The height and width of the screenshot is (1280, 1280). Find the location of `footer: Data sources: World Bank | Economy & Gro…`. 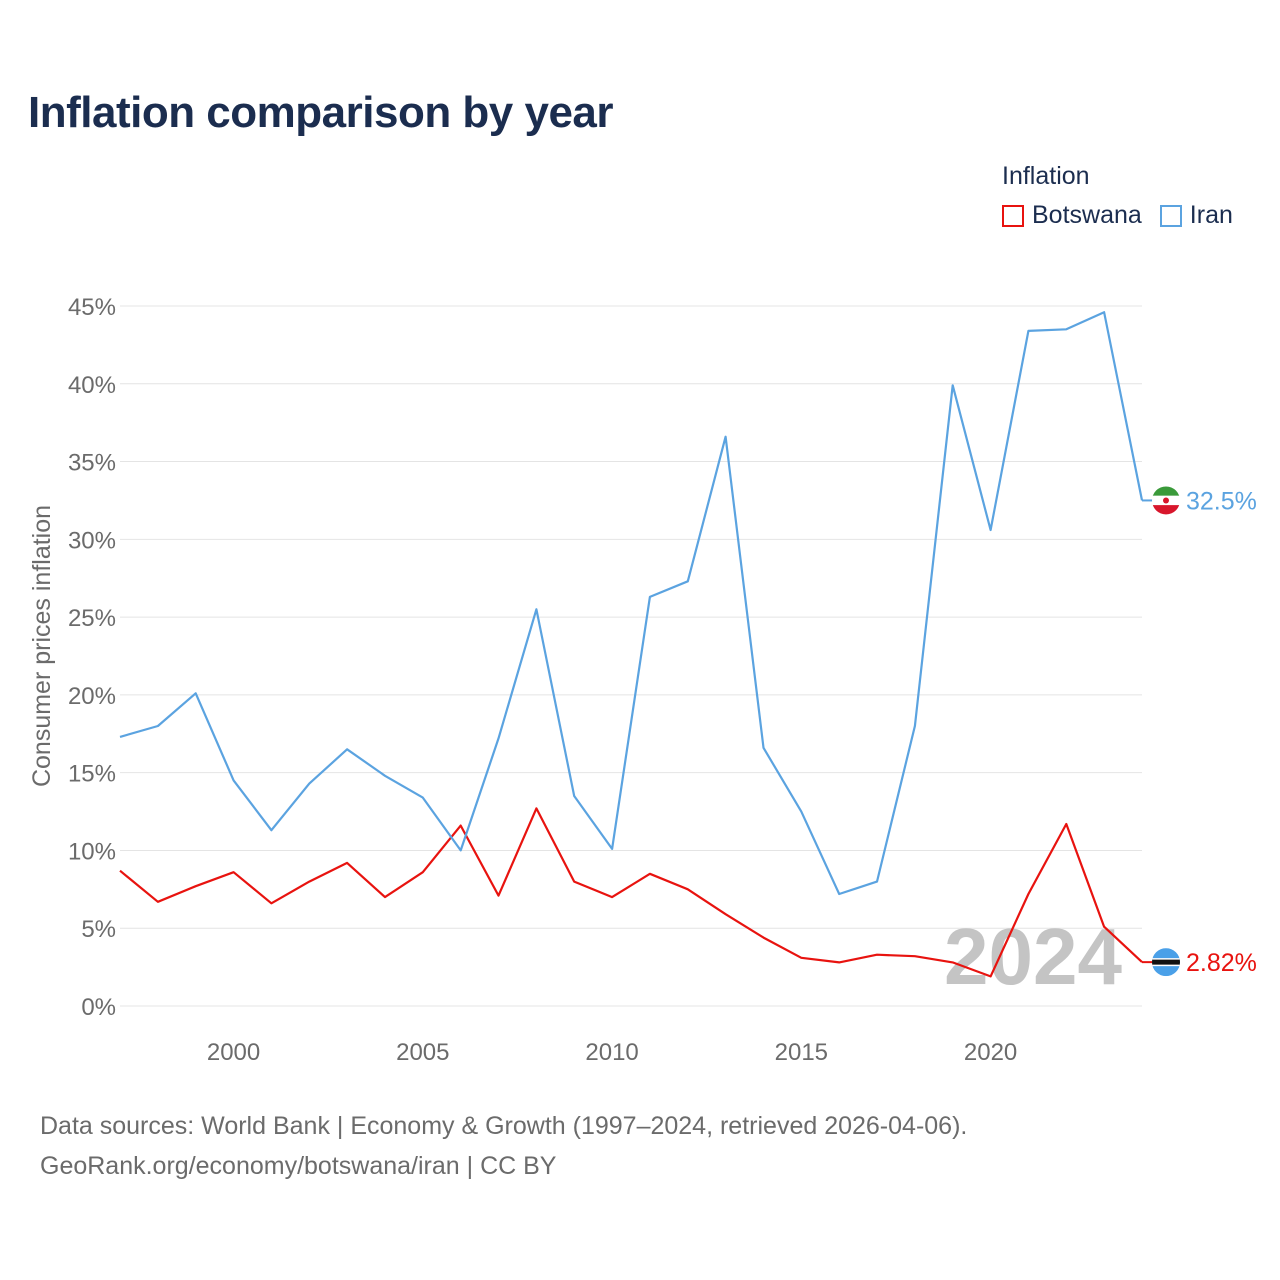

footer: Data sources: World Bank | Economy & Gro… is located at coordinates (503, 1146).